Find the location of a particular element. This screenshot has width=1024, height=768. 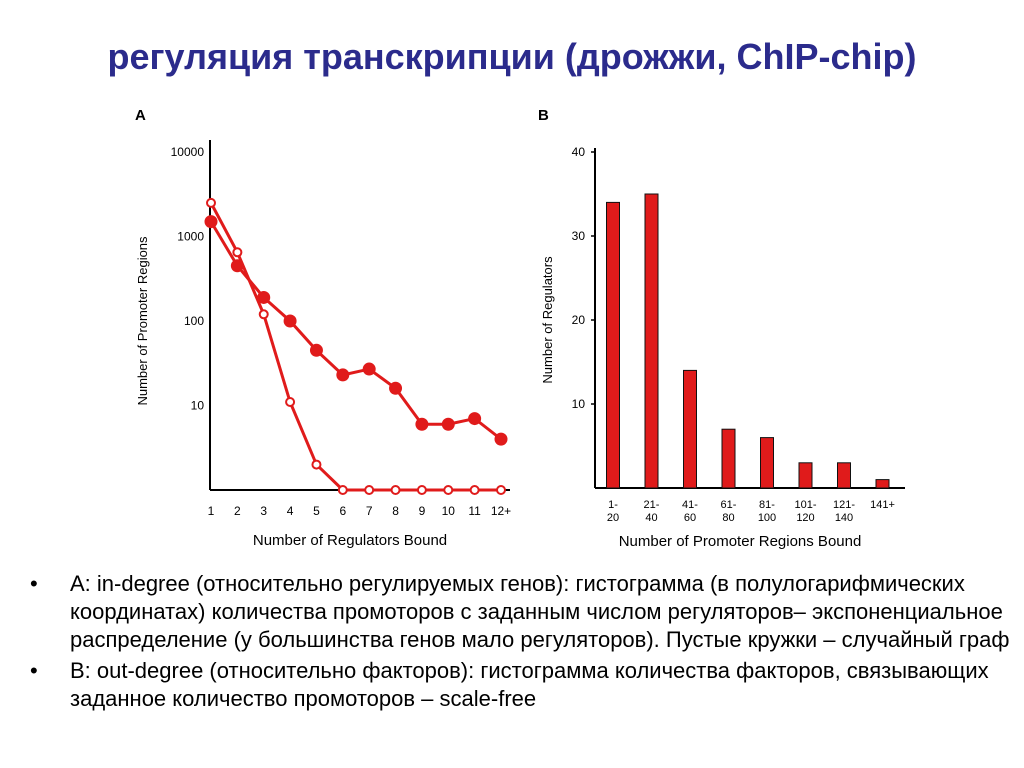

y-tick-label: 10000 is located at coordinates (188, 152).